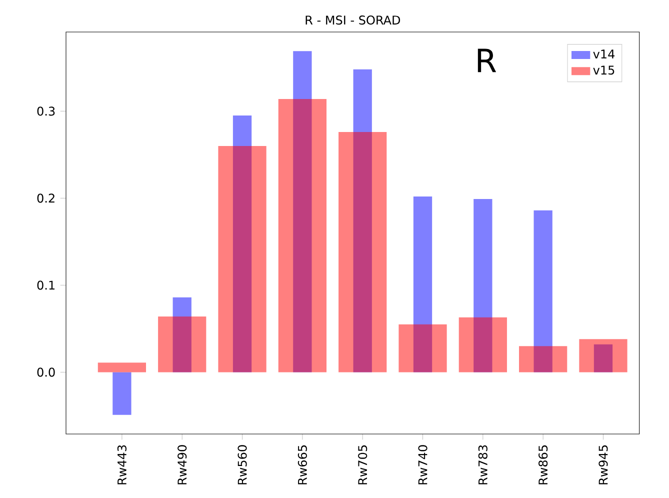 Image resolution: width=669 pixels, height=498 pixels. What do you see at coordinates (353, 20) in the screenshot?
I see `chart-title: R - MSI - SORAD` at bounding box center [353, 20].